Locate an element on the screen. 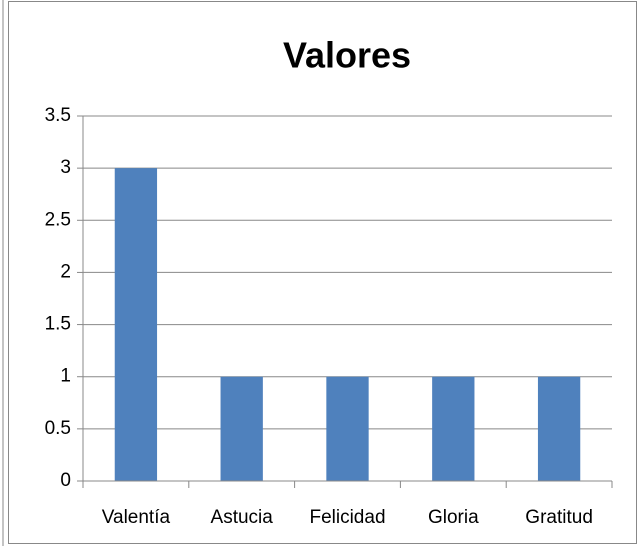 The width and height of the screenshot is (639, 546). y-tick-label: 0.5 is located at coordinates (58, 428).